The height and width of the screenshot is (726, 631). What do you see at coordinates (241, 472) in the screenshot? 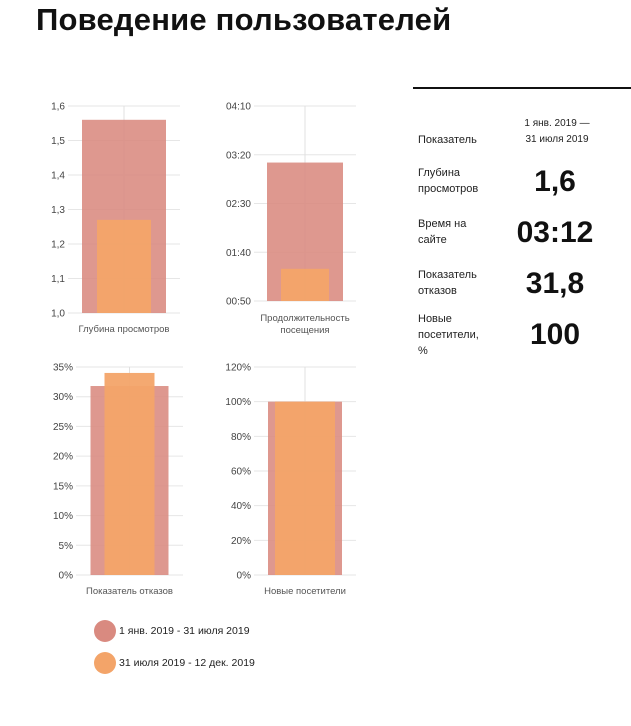
I see `chart4-y-tick-label: 60%` at bounding box center [241, 472].